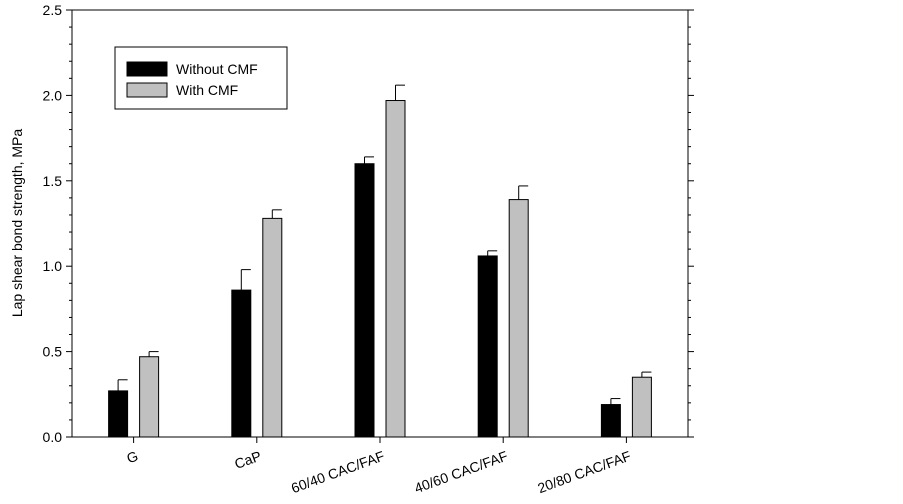 Image resolution: width=903 pixels, height=504 pixels. I want to click on x-tick-label: G, so click(132, 457).